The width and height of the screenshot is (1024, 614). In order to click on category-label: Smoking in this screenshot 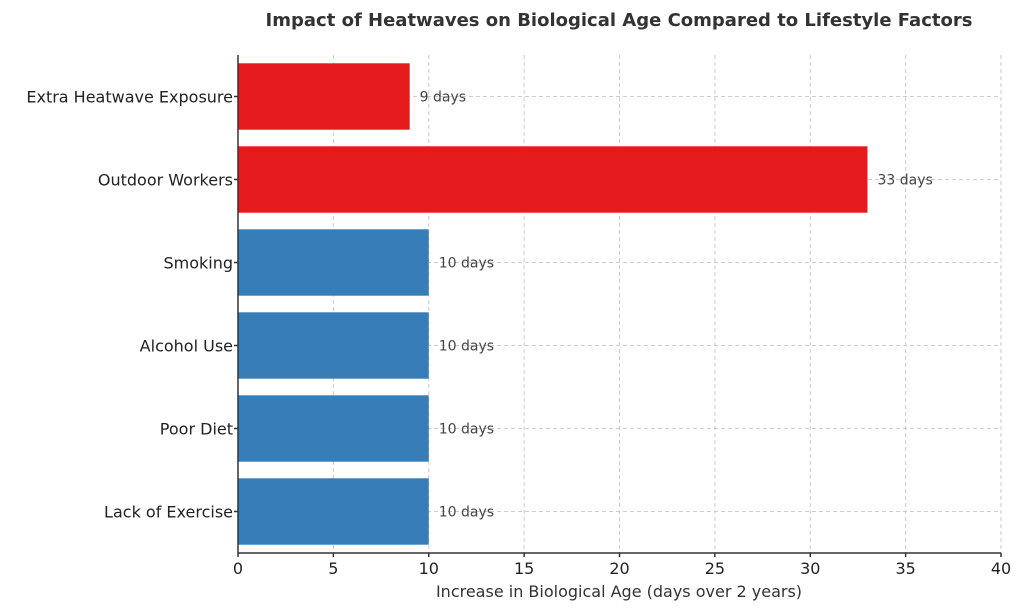, I will do `click(198, 263)`.